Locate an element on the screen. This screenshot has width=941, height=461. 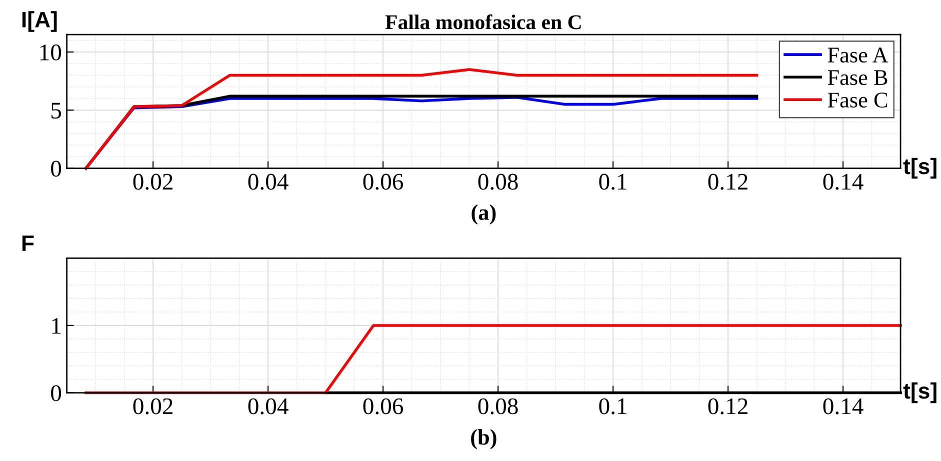
y-axis-title: F is located at coordinates (28, 243).